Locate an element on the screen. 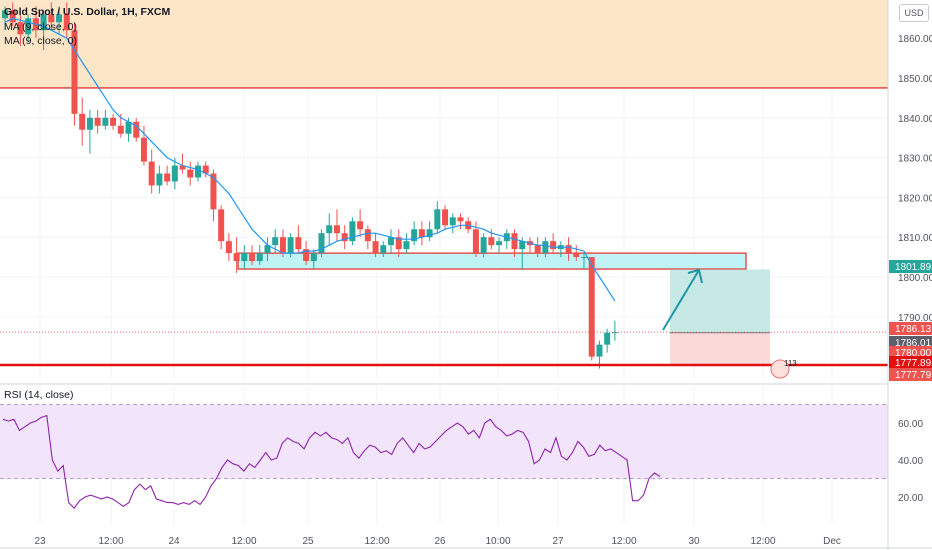  symbol-legend: Gold Spot / U.S. Dollar, 1H, FXCM is located at coordinates (87, 12).